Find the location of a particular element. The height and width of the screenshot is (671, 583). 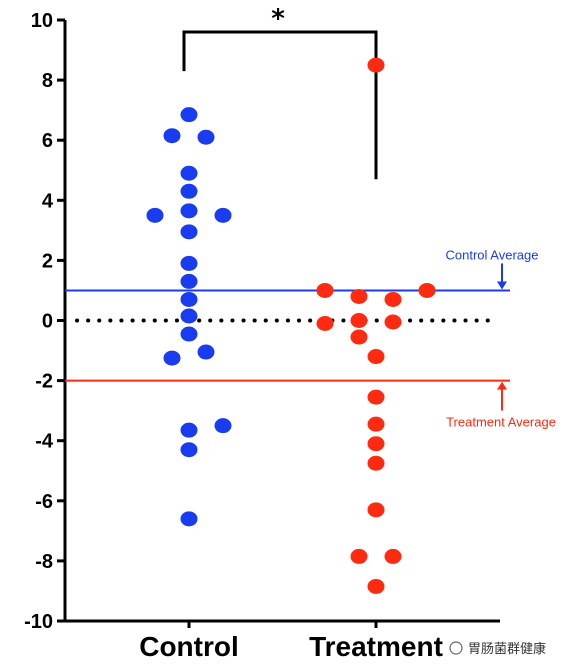

x-category-label-treatment: Treatment is located at coordinates (376, 646).